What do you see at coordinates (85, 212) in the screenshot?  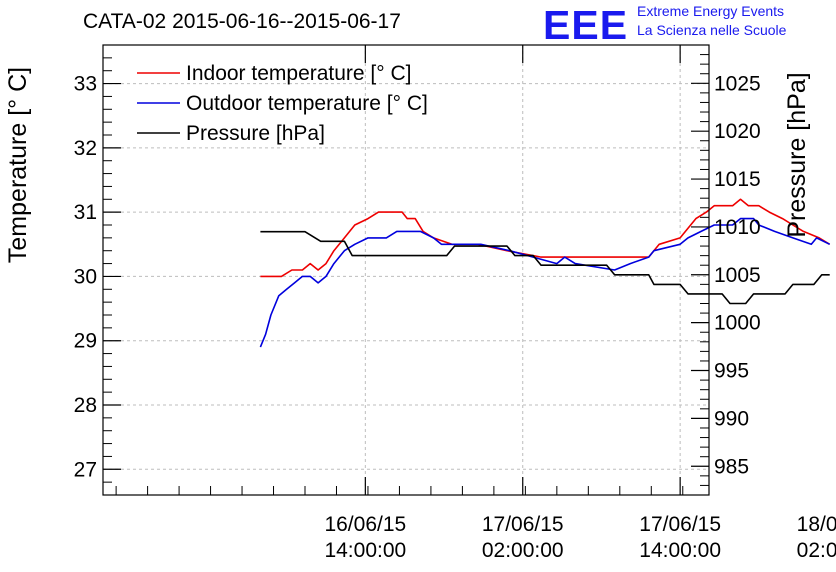 I see `y-tick-label-left: 31` at bounding box center [85, 212].